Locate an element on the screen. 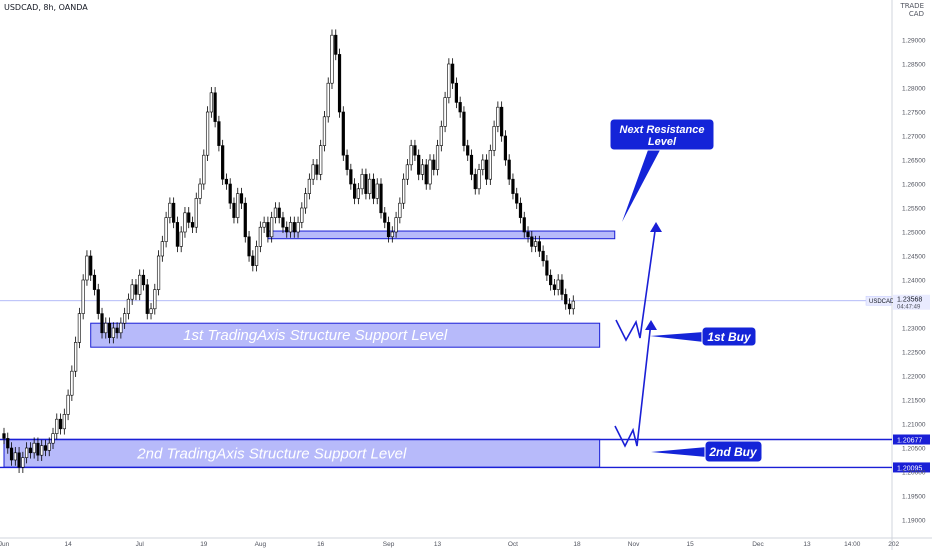 This screenshot has height=555, width=932. x-tick-label: Oct is located at coordinates (513, 544).